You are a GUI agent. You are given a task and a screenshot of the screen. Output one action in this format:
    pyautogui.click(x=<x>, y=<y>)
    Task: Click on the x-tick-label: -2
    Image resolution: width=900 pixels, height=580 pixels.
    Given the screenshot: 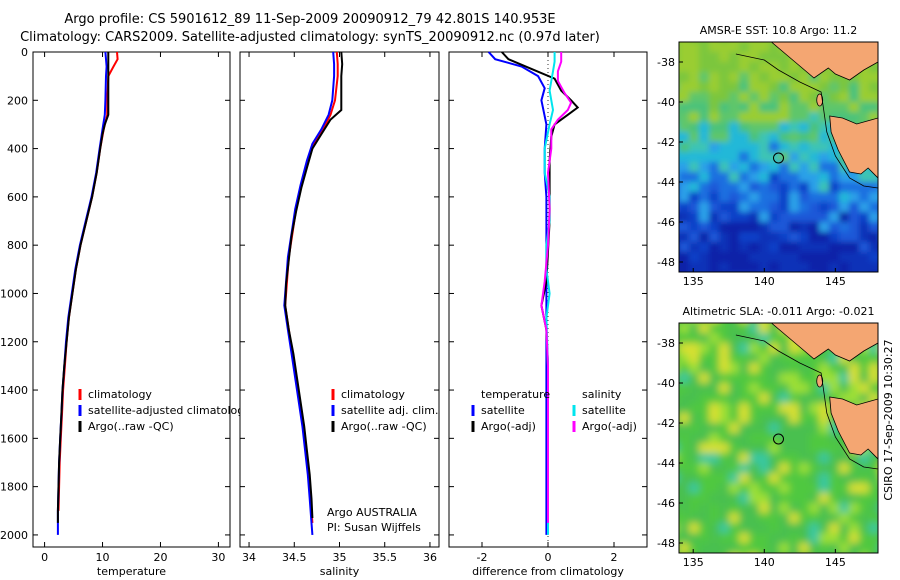 What is the action you would take?
    pyautogui.click(x=482, y=557)
    